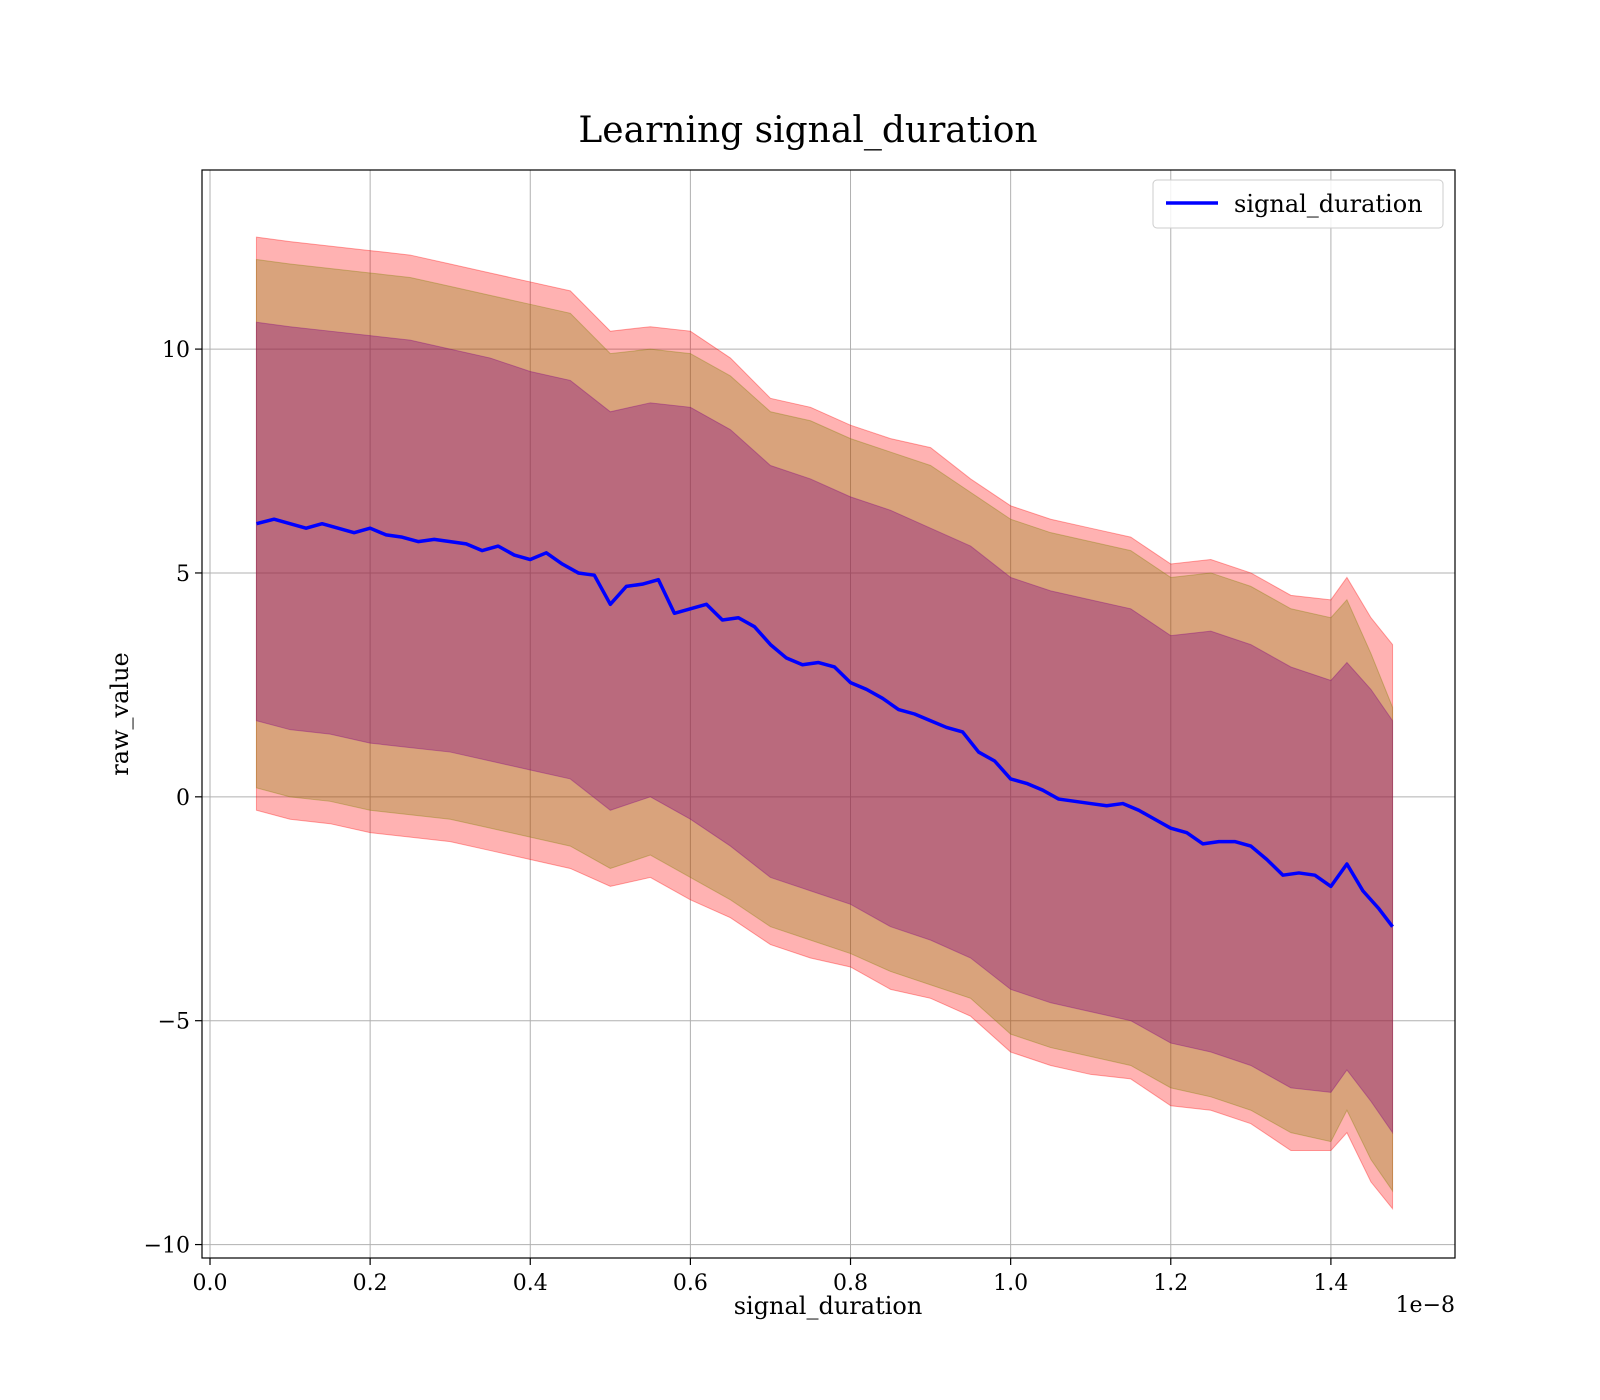 This screenshot has width=1600, height=1400. What do you see at coordinates (530, 1283) in the screenshot?
I see `x-tick-label: 0.4` at bounding box center [530, 1283].